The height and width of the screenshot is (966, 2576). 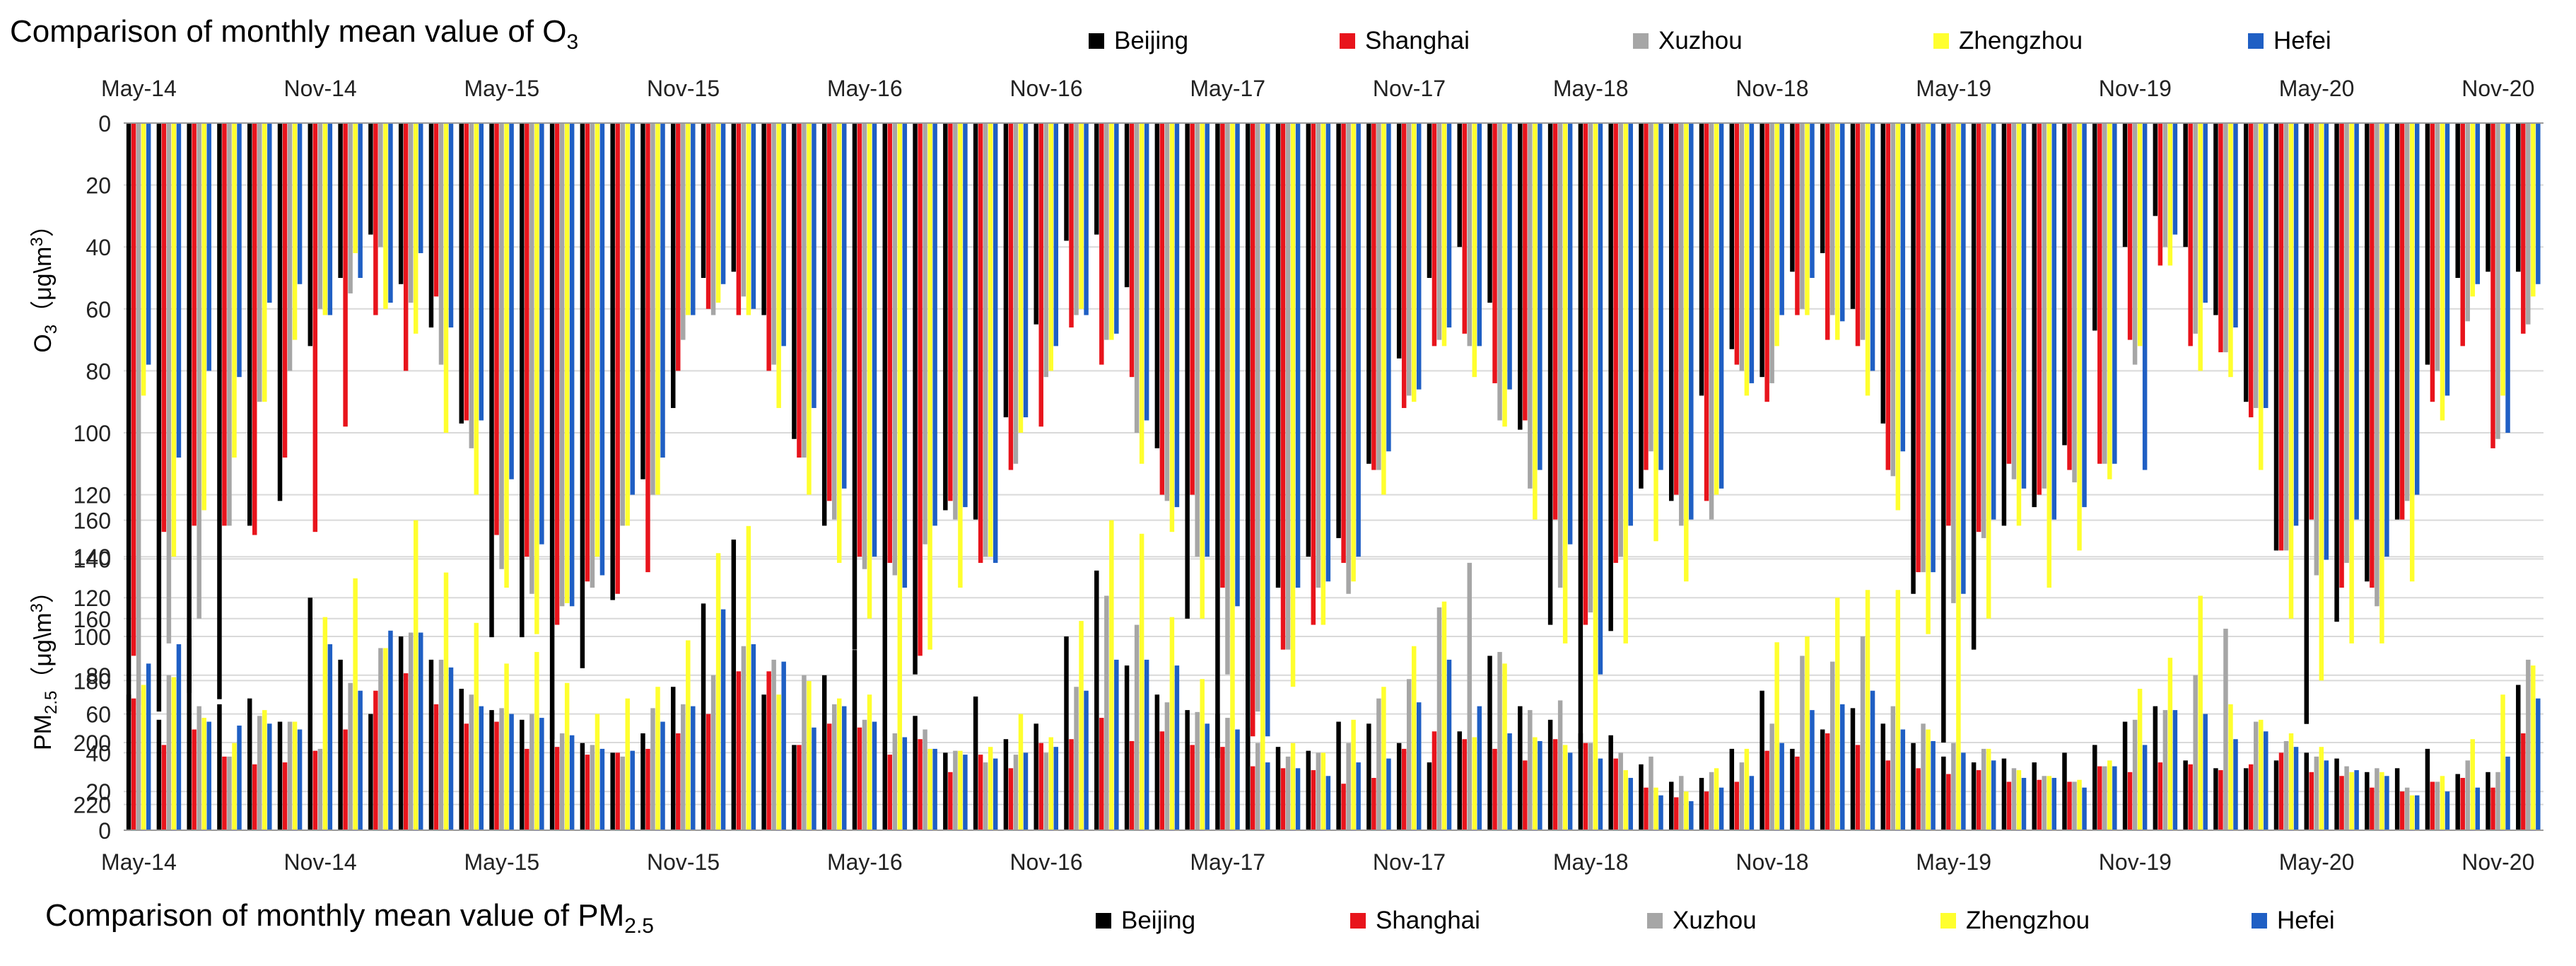 I want to click on pm25-x-tick-label: May-17, so click(x=1228, y=862).